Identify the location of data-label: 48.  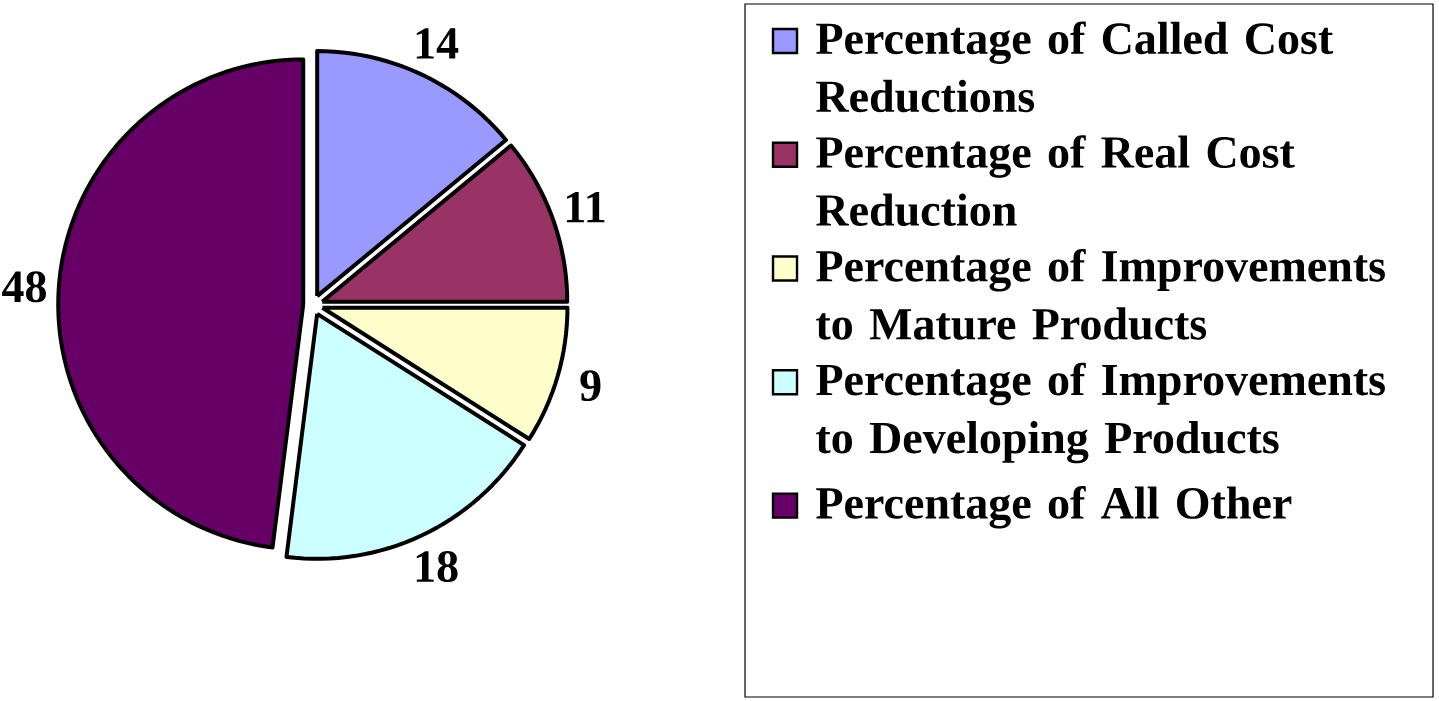
(24, 287).